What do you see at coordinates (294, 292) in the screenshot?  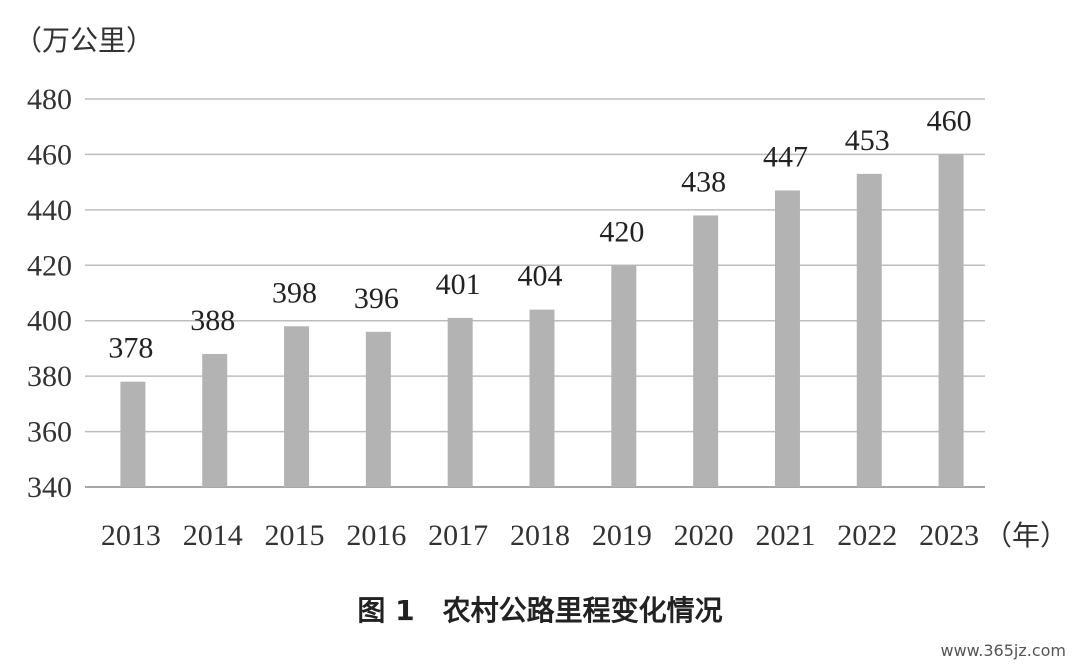 I see `data-label: 398` at bounding box center [294, 292].